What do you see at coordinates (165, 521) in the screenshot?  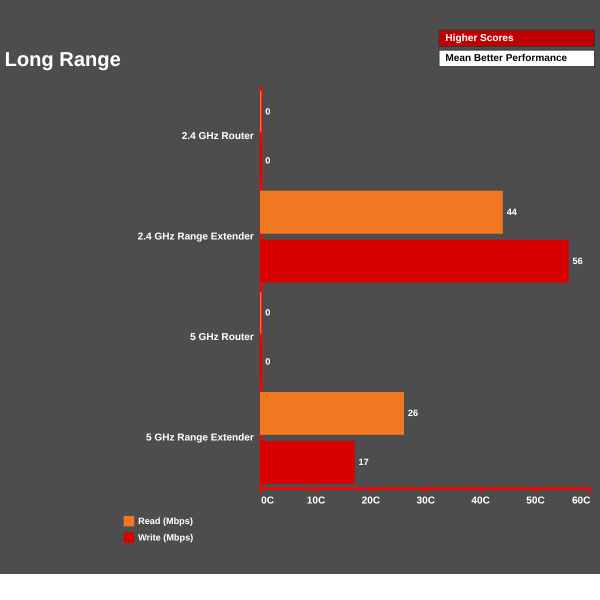 I see `legend-label: Read (Mbps)` at bounding box center [165, 521].